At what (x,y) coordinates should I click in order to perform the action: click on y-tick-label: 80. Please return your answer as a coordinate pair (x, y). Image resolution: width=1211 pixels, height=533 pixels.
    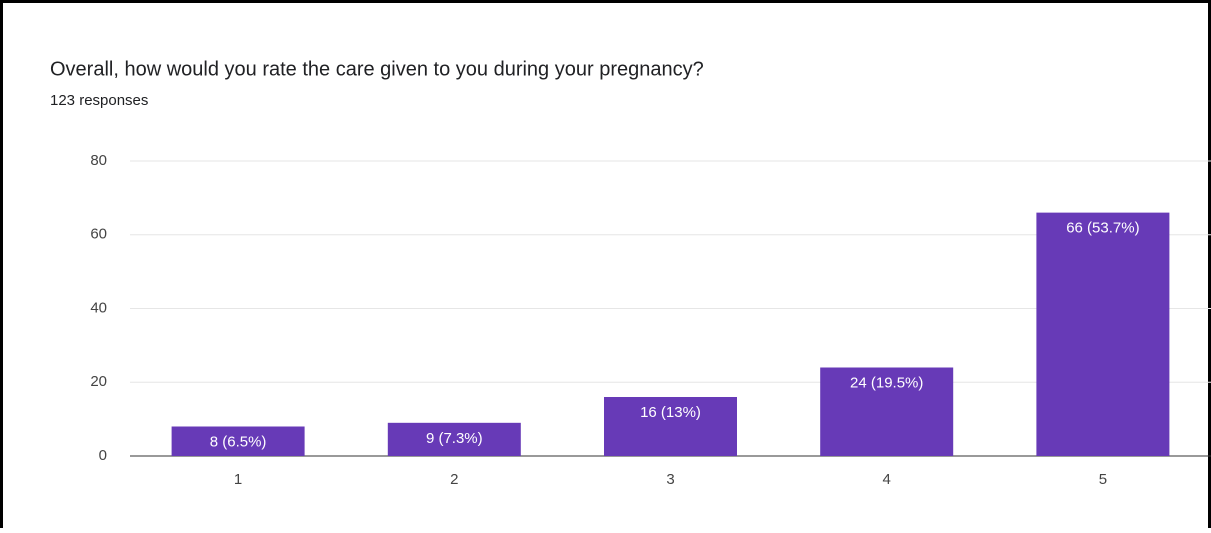
    Looking at the image, I should click on (98, 160).